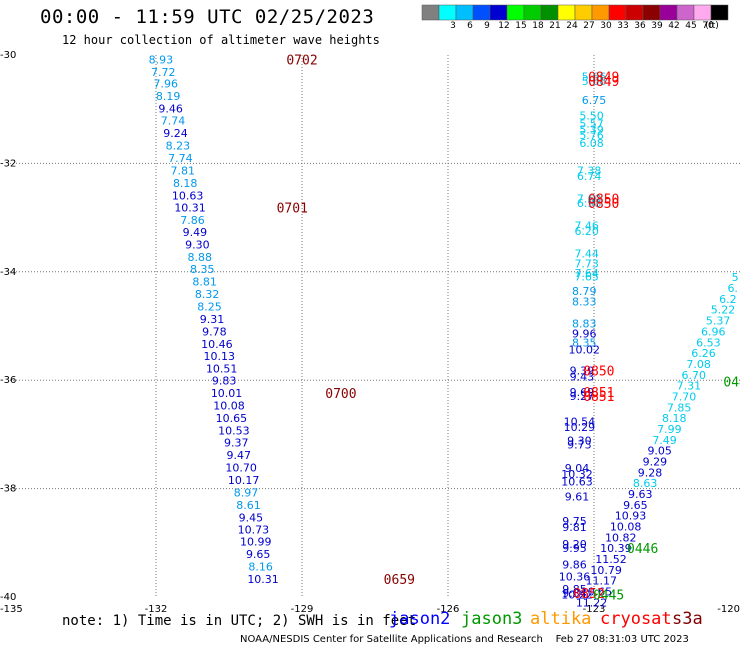  Describe the element at coordinates (222, 368) in the screenshot. I see `swh-point-label: 10.51` at that location.